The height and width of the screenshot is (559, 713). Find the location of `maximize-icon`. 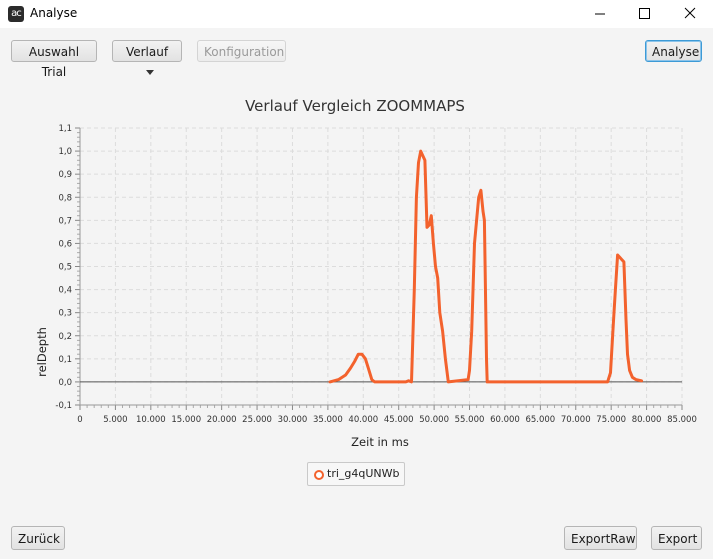

maximize-icon is located at coordinates (644, 14).